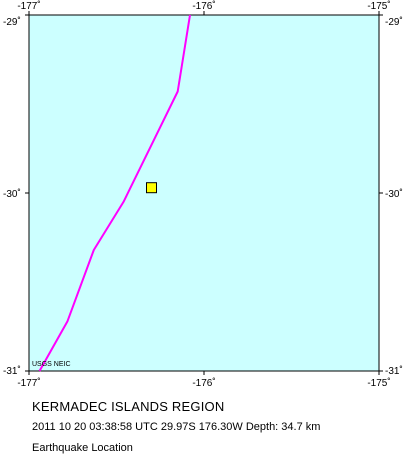  What do you see at coordinates (82, 448) in the screenshot?
I see `map-type-label: Earthquake Location` at bounding box center [82, 448].